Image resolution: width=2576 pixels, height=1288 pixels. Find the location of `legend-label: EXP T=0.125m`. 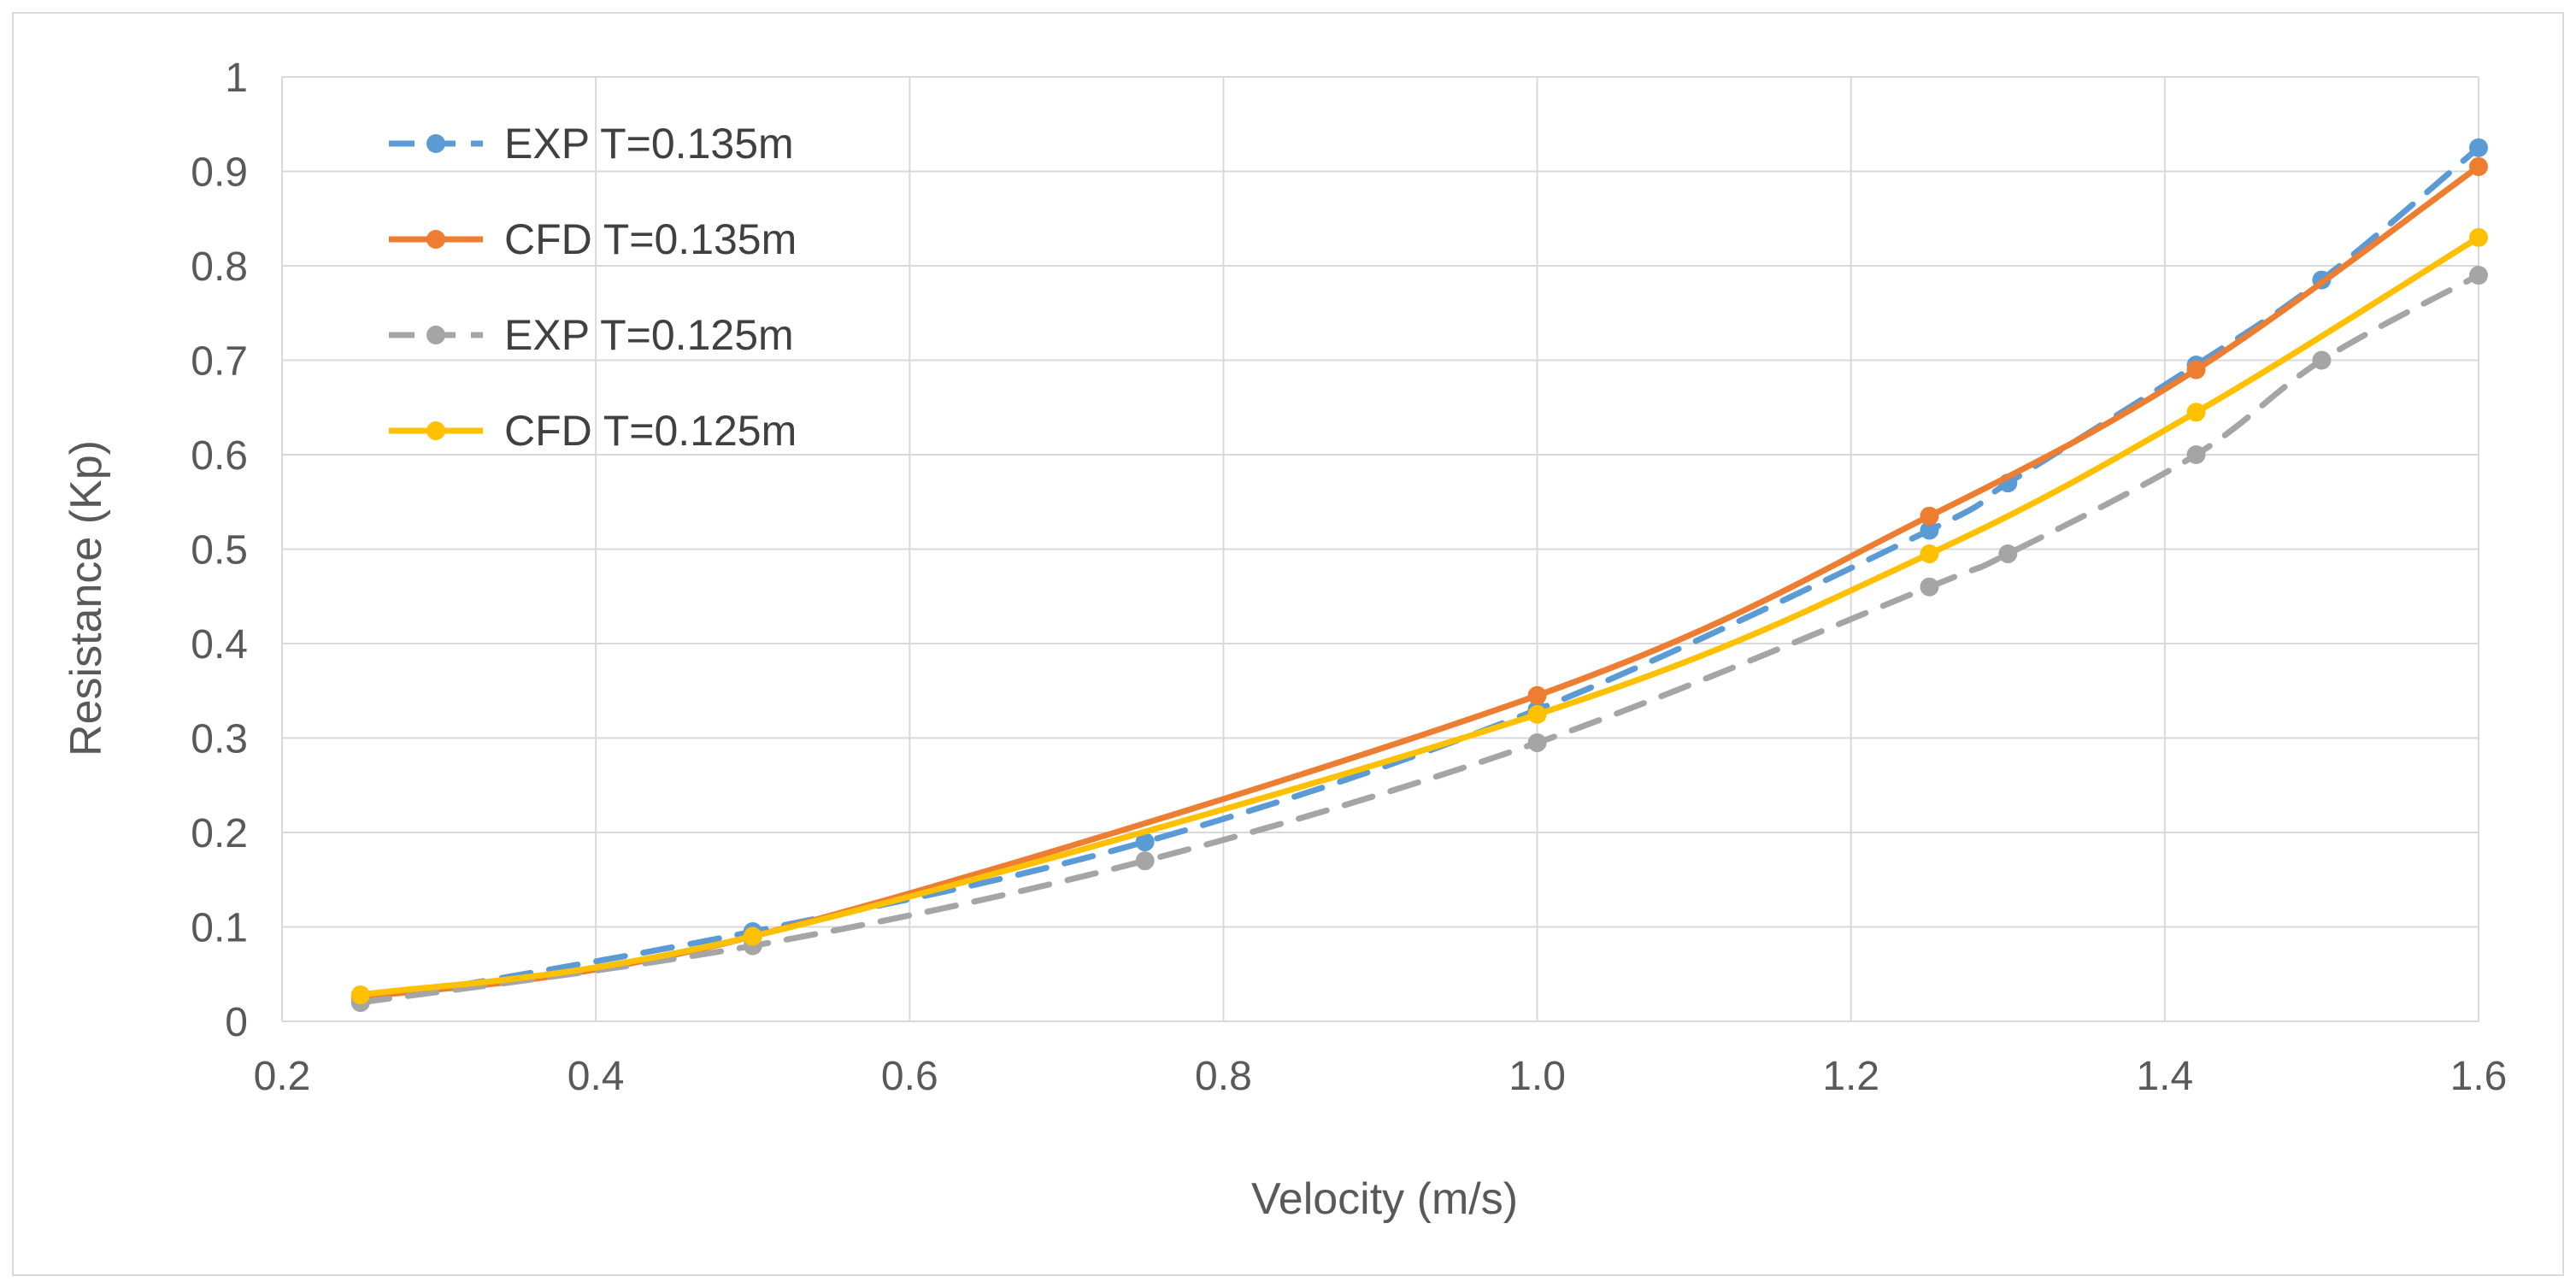

legend-label: EXP T=0.125m is located at coordinates (649, 335).